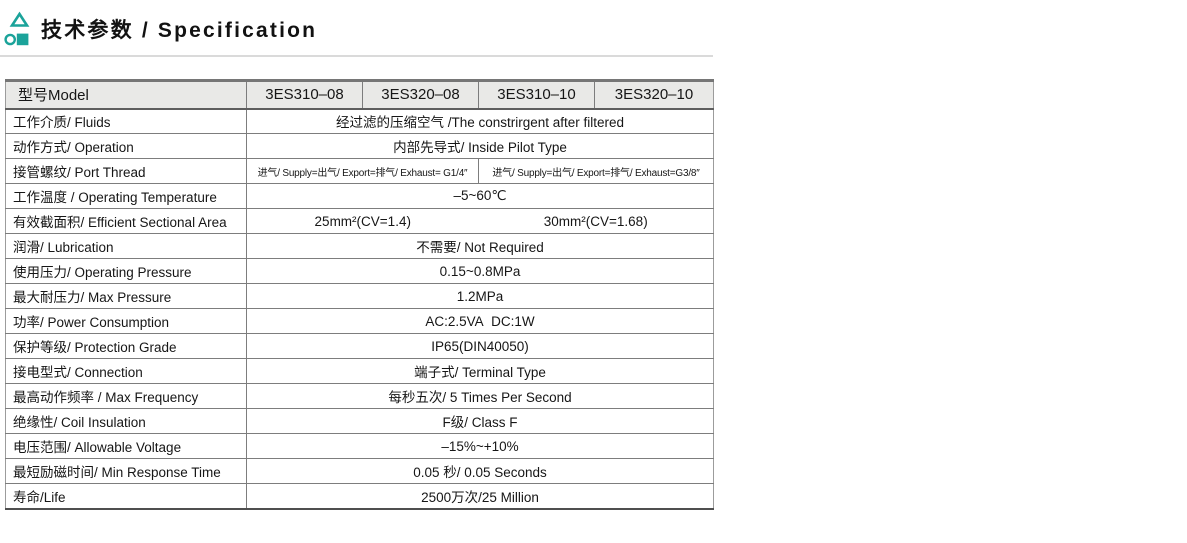  Describe the element at coordinates (126, 221) in the screenshot. I see `row-label: 有效截面积/ Efficient Sectional Area` at that location.